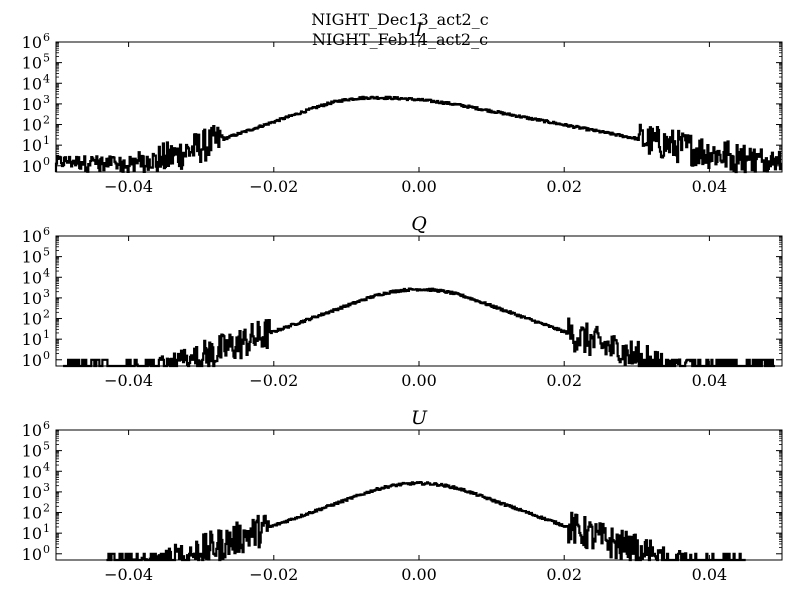  Describe the element at coordinates (418, 30) in the screenshot. I see `panel-title: I` at that location.